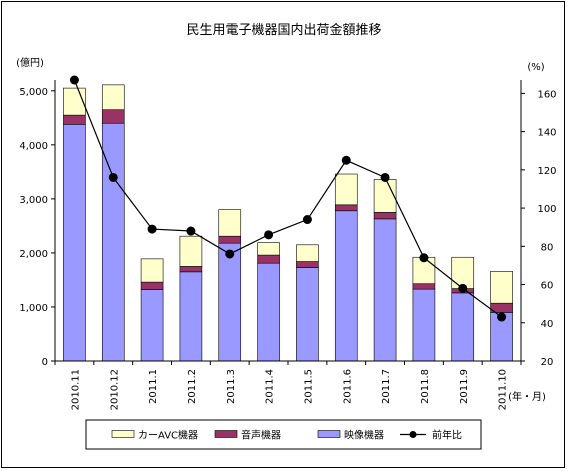 Image resolution: width=568 pixels, height=471 pixels. I want to click on legend: カーAVC機器 音声機器 映像機器 前年比, so click(283, 434).